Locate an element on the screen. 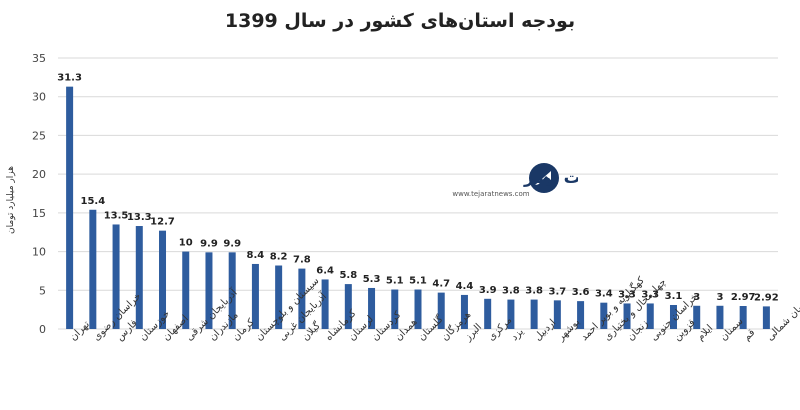 The image size is (800, 410). data-label: 13.5 is located at coordinates (116, 215).